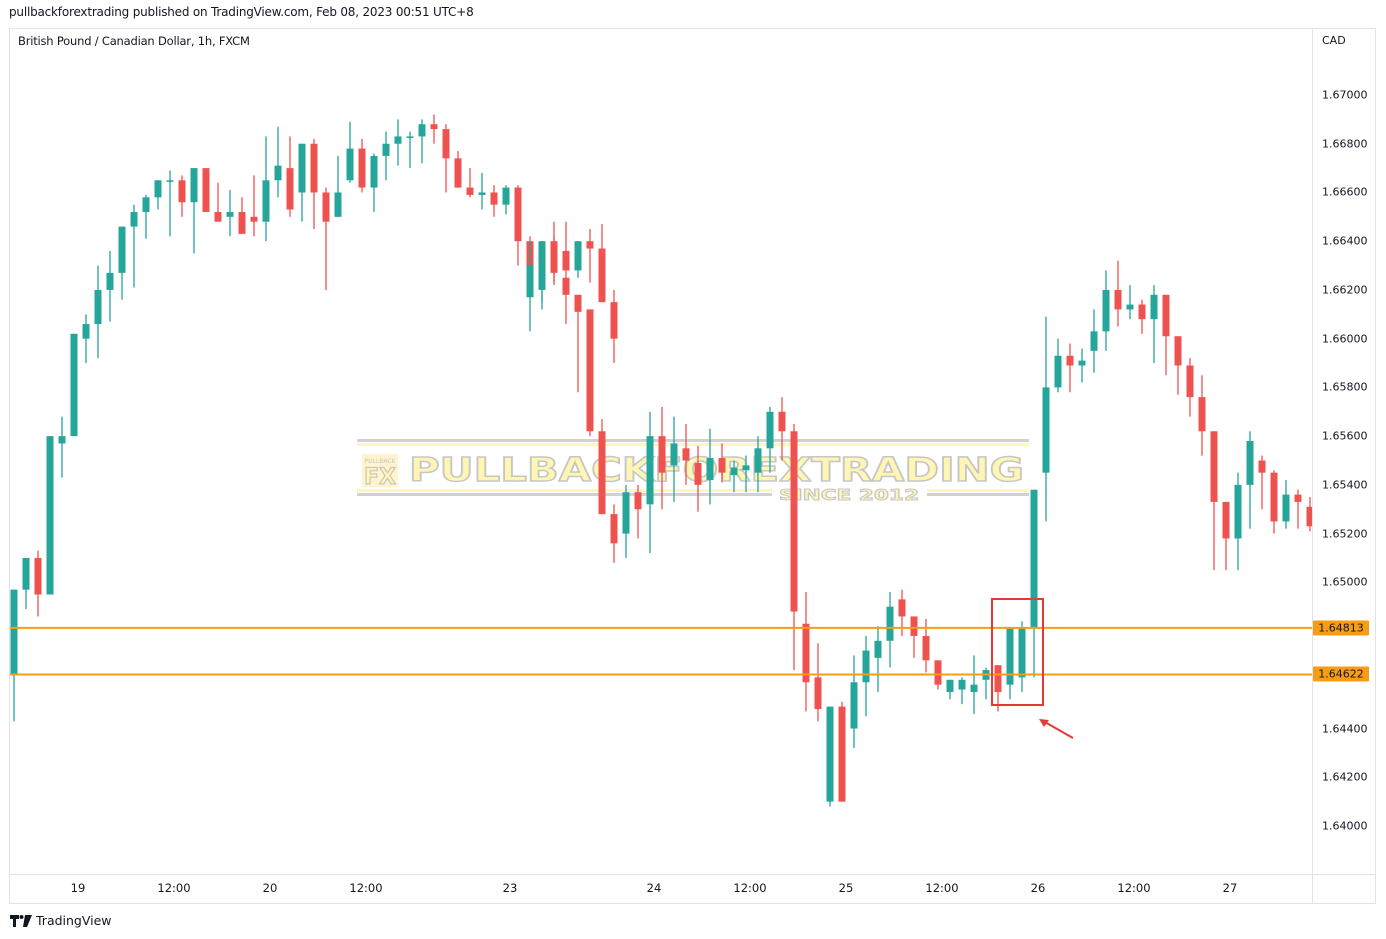  I want to click on price-tick: 1.64200, so click(1345, 777).